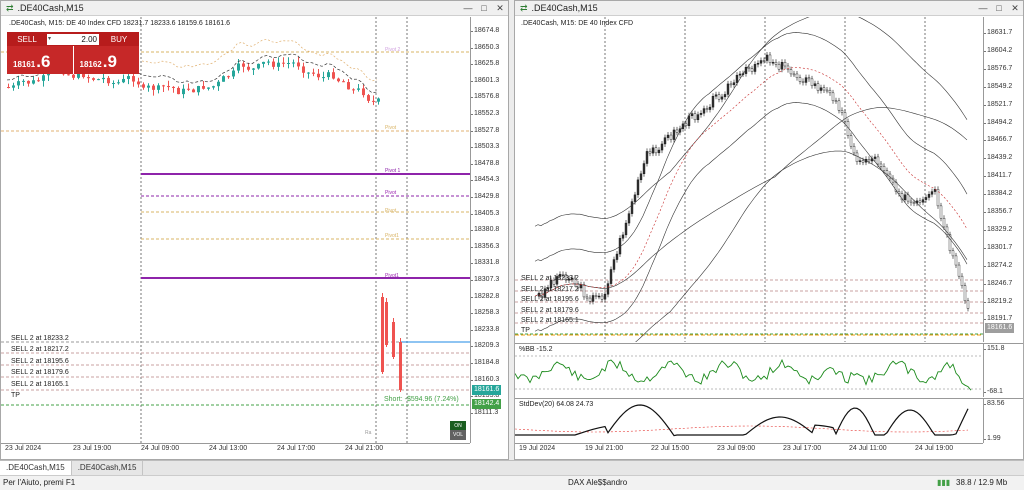 The width and height of the screenshot is (1024, 490). What do you see at coordinates (15, 395) in the screenshot?
I see `tp-label: TP` at bounding box center [15, 395].